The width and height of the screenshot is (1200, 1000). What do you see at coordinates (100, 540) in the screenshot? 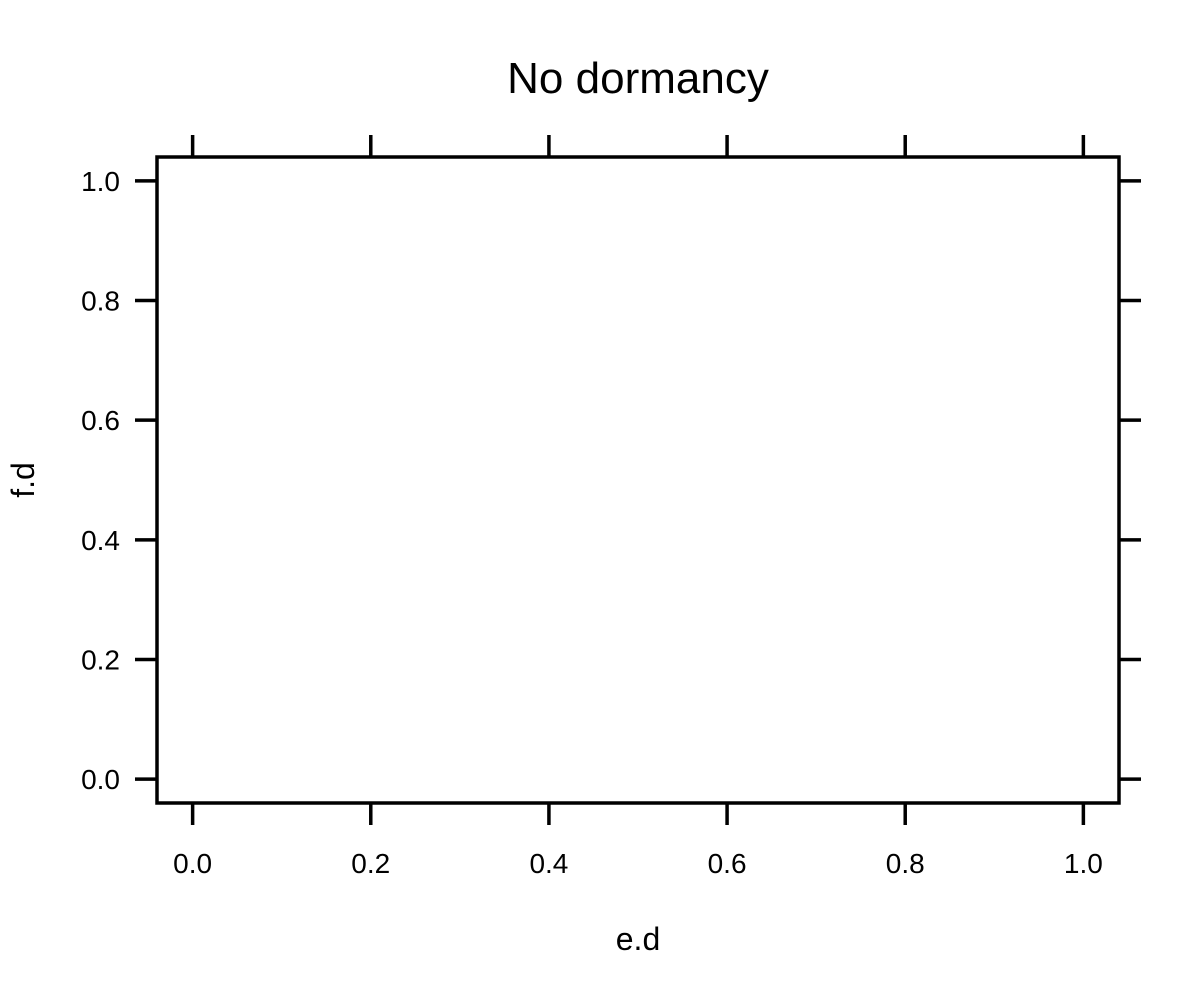
I see `y-tick-label: 0.4` at bounding box center [100, 540].